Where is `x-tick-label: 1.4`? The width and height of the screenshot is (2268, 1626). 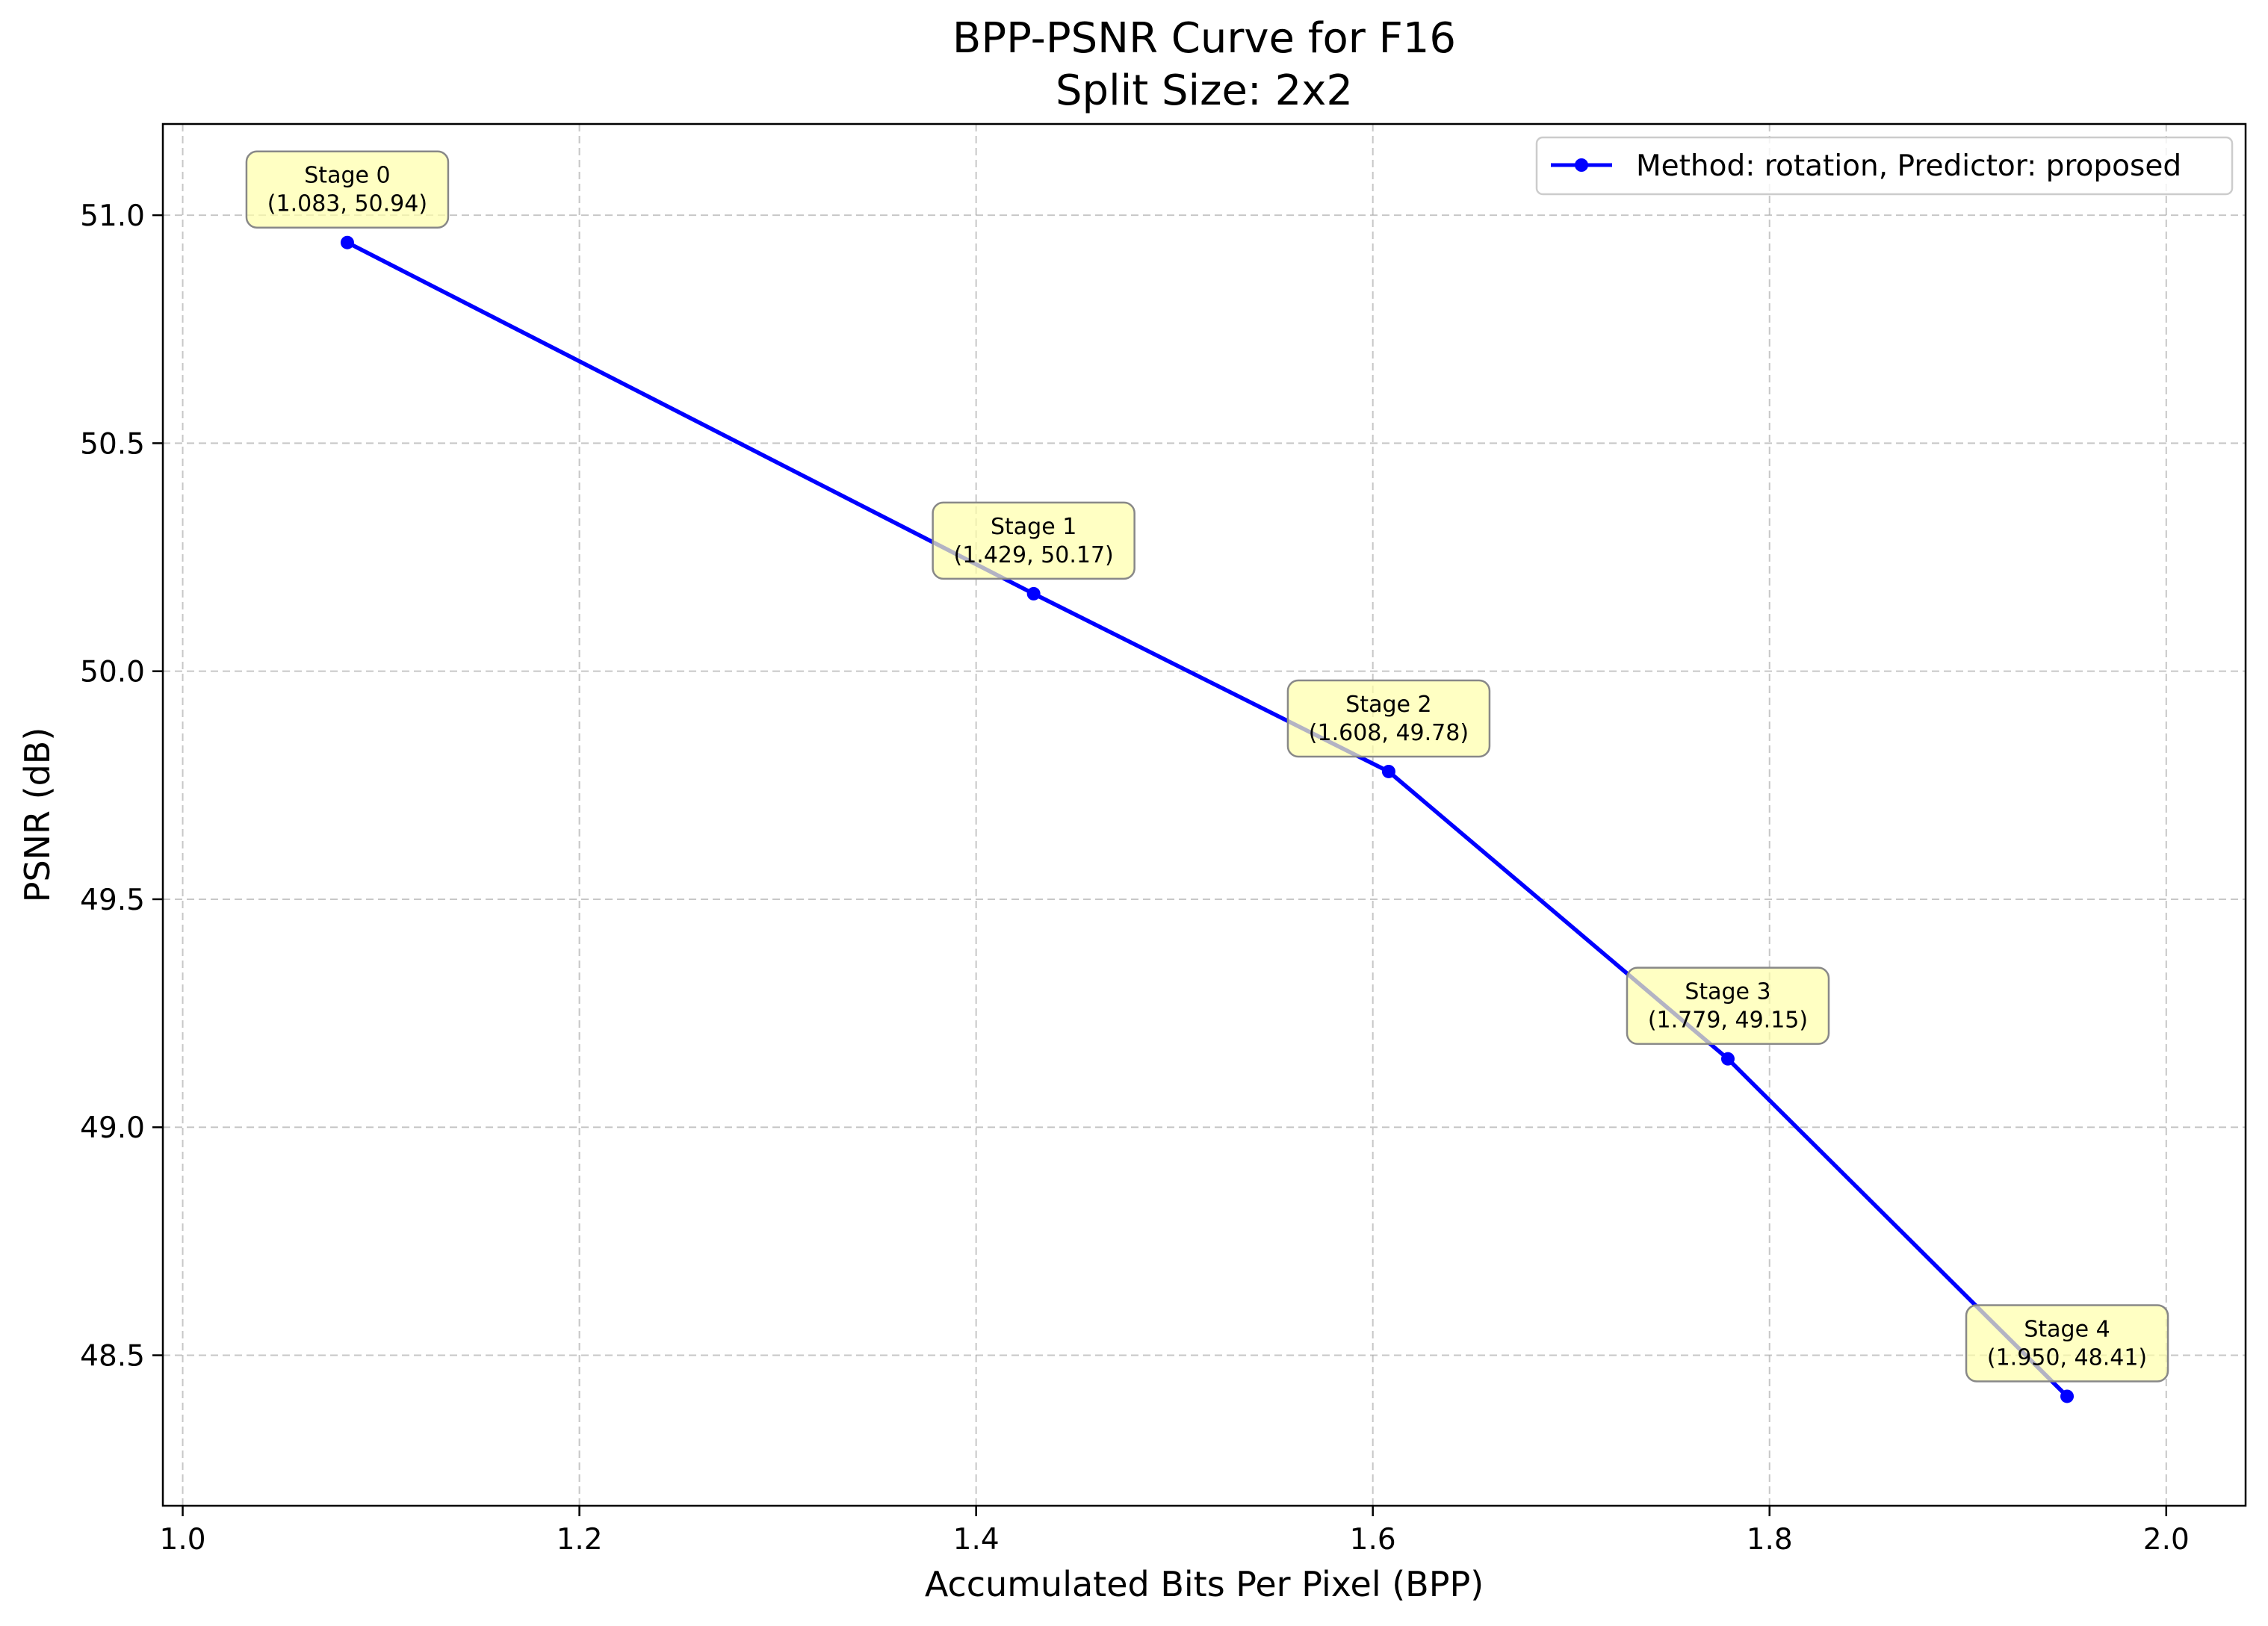 x-tick-label: 1.4 is located at coordinates (977, 1540).